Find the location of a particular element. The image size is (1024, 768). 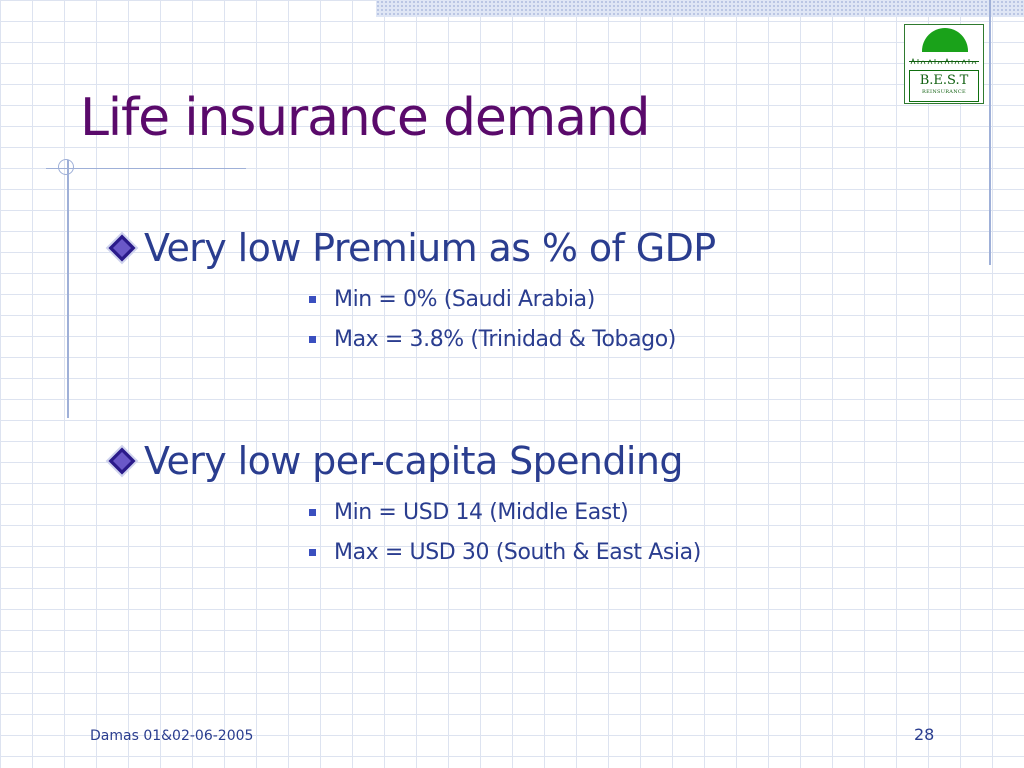

slide-title: Life insurance demand is located at coordinates (365, 118).